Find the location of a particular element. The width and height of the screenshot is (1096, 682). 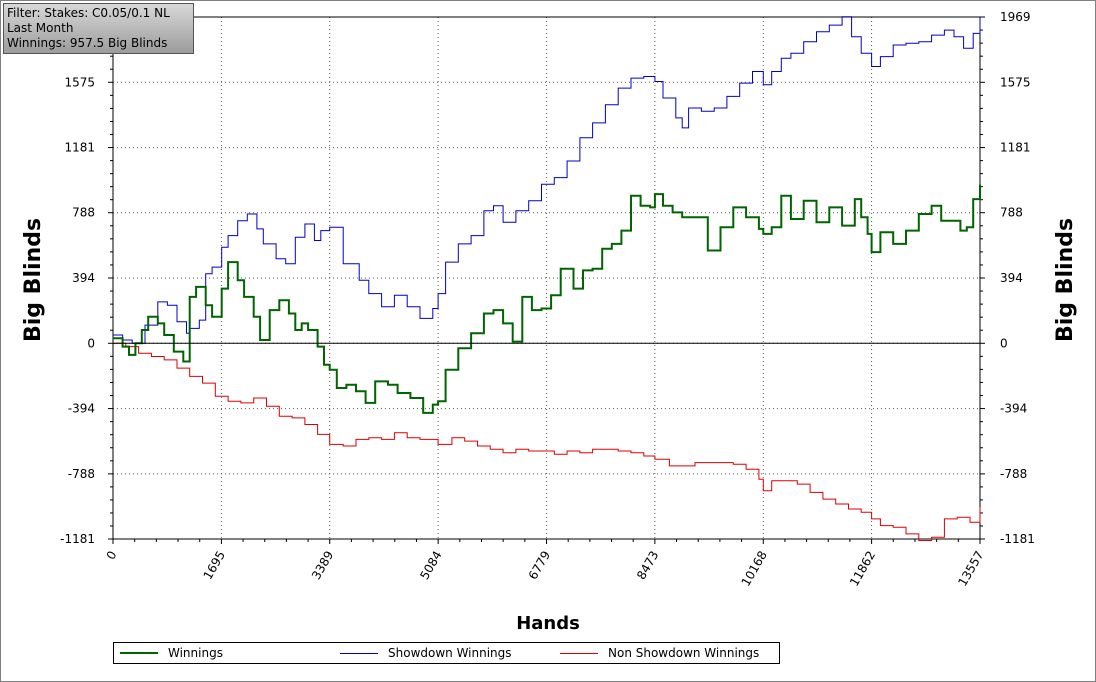

y-tick-label-left: -788 is located at coordinates (81, 474).